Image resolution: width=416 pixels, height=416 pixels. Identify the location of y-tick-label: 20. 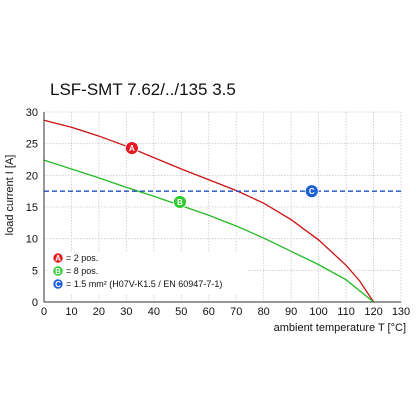
(32, 176).